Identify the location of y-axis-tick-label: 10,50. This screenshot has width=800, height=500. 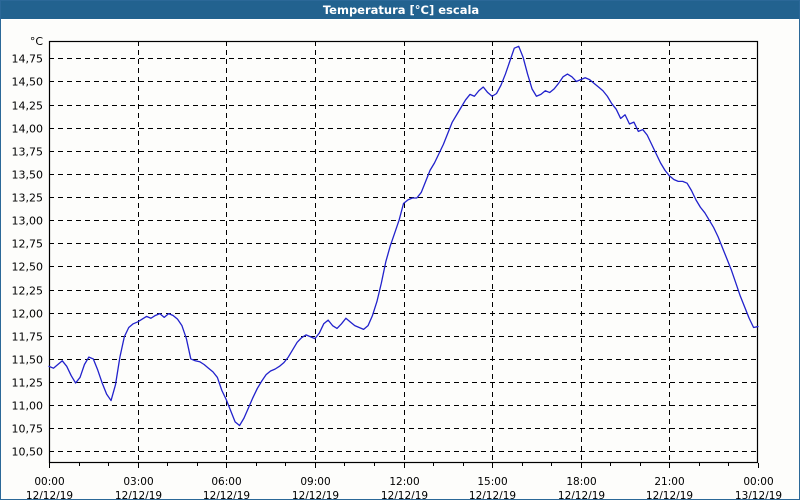
(28, 452).